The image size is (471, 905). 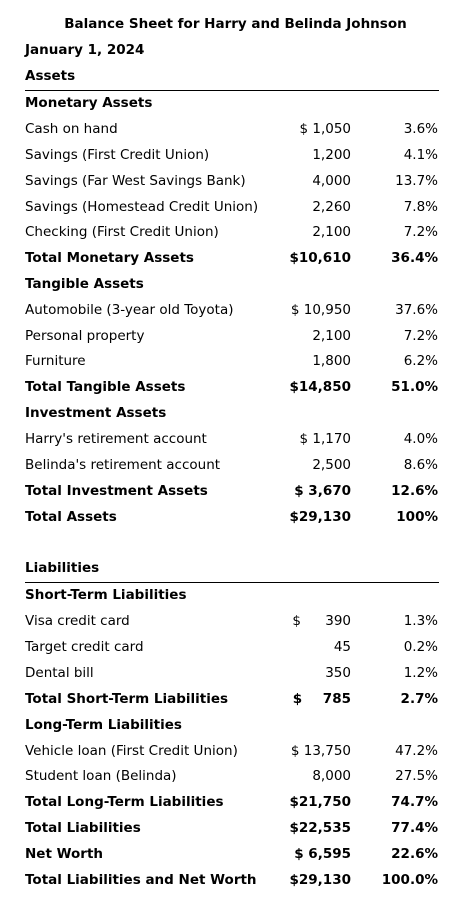 I want to click on total-percent: 2.7%, so click(x=419, y=699).